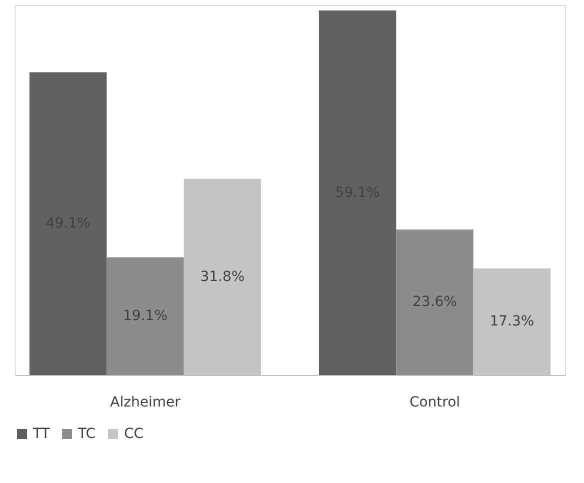  Describe the element at coordinates (145, 402) in the screenshot. I see `x-tick-label: Alzheimer` at that location.